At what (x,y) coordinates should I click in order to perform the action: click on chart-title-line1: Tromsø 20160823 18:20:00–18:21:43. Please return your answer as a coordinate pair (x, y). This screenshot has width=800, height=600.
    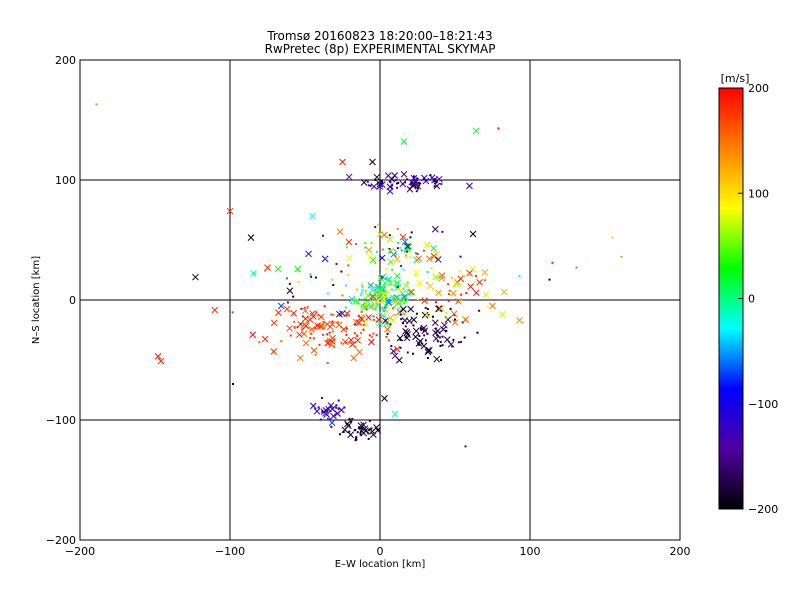
    Looking at the image, I should click on (379, 36).